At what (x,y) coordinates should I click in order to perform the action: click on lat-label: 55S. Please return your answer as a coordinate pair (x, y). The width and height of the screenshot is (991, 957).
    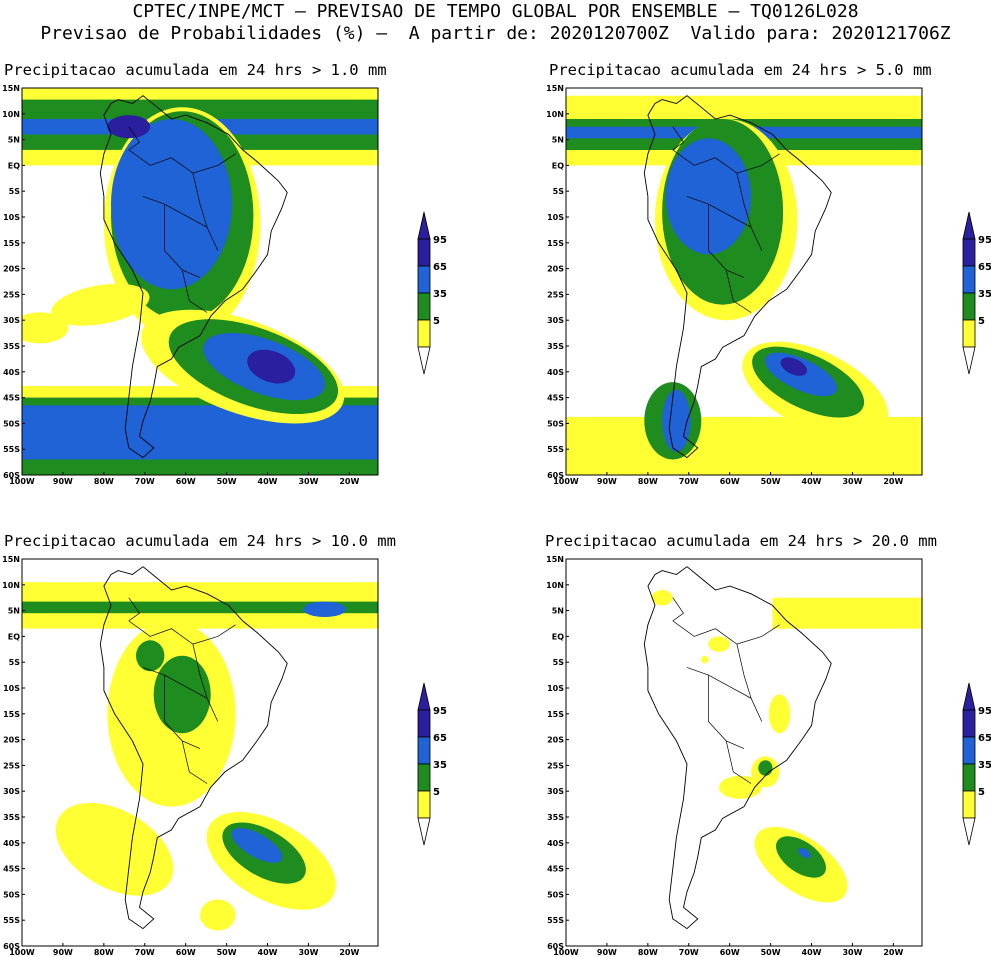
    Looking at the image, I should click on (11, 449).